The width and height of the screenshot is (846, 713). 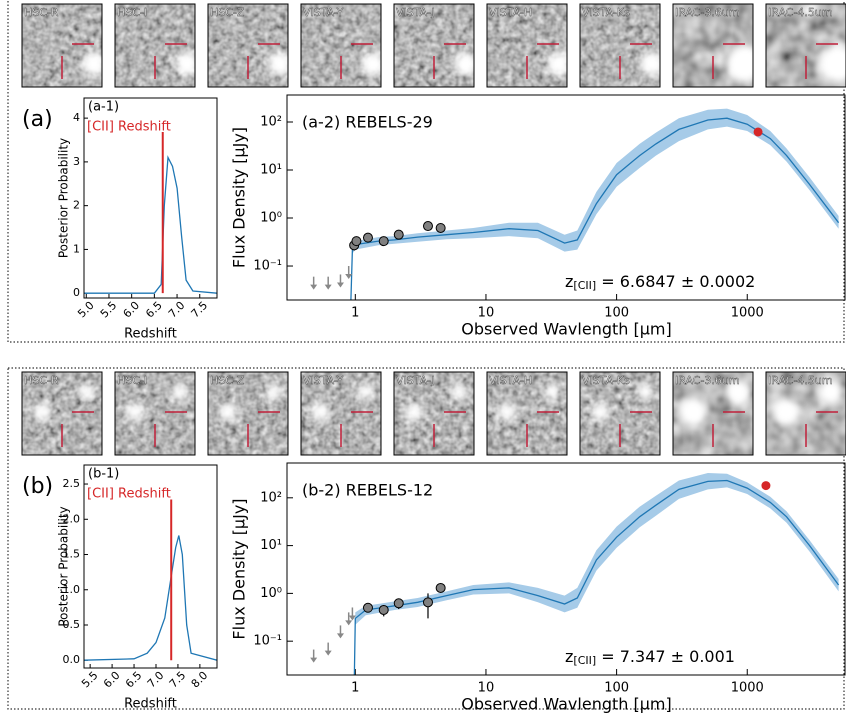 I want to click on redshift-symbol: z, so click(x=569, y=281).